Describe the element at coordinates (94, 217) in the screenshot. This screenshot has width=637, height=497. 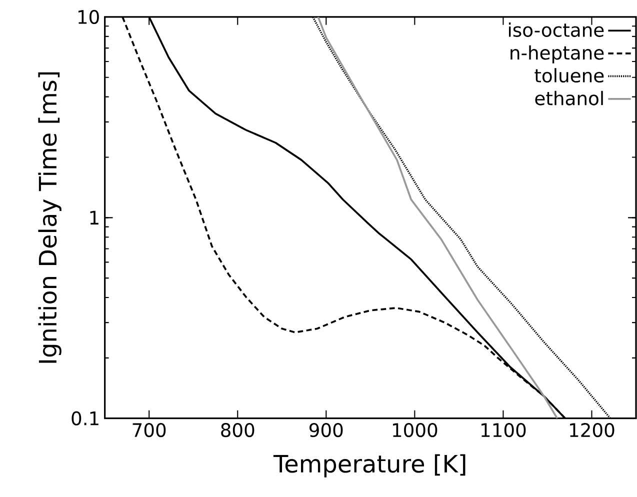
I see `y-tick-label: 1` at that location.